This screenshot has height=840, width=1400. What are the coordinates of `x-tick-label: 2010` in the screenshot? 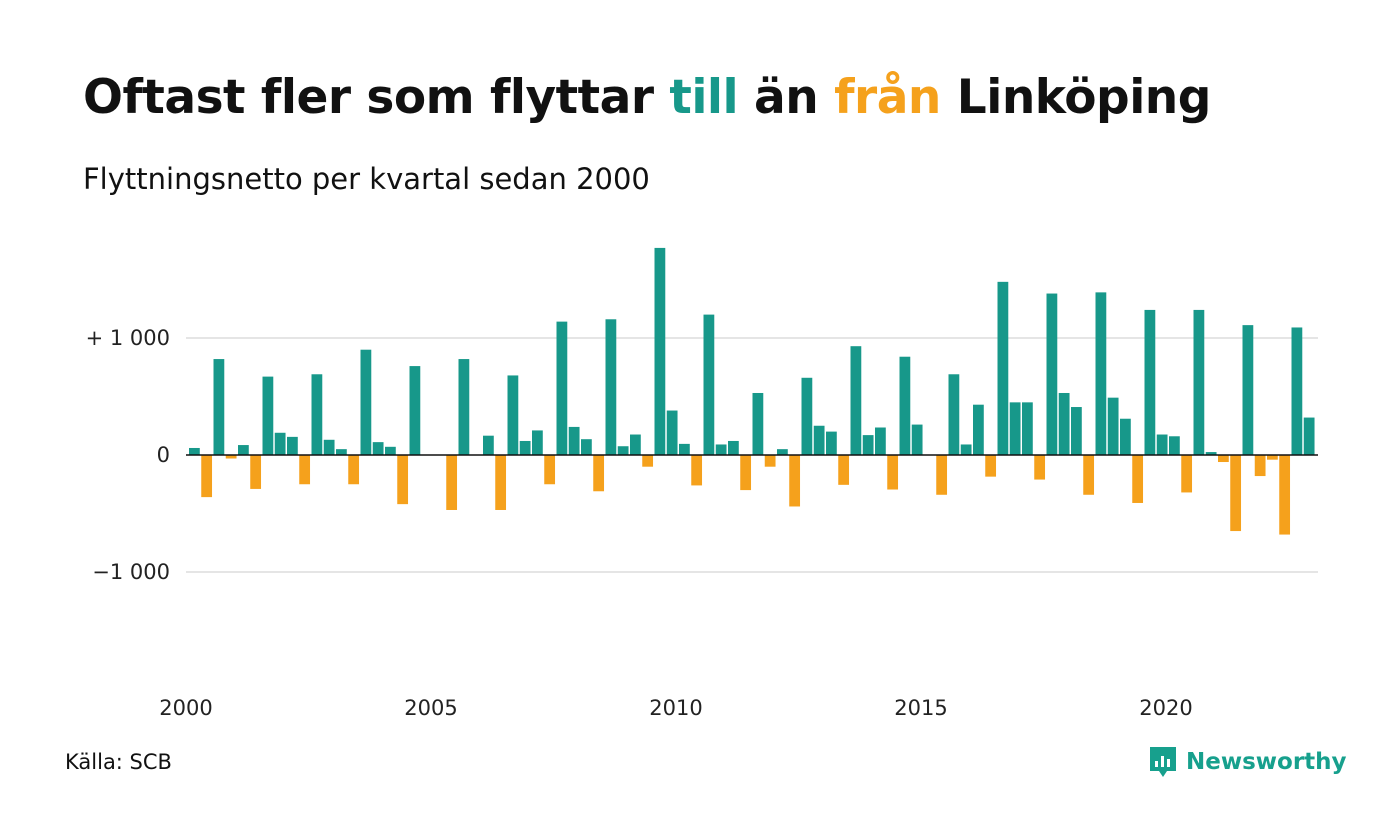 It's located at (675, 708).